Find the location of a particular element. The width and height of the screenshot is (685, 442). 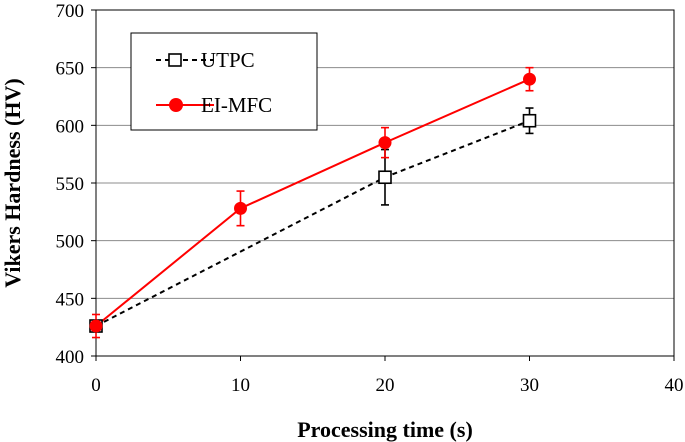

y-tick-label-650: 650 is located at coordinates (70, 69).